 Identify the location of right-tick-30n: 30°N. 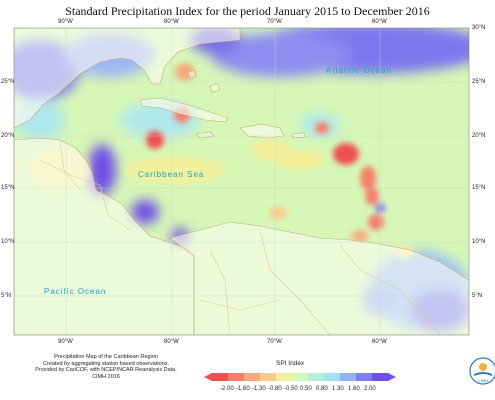
(479, 28).